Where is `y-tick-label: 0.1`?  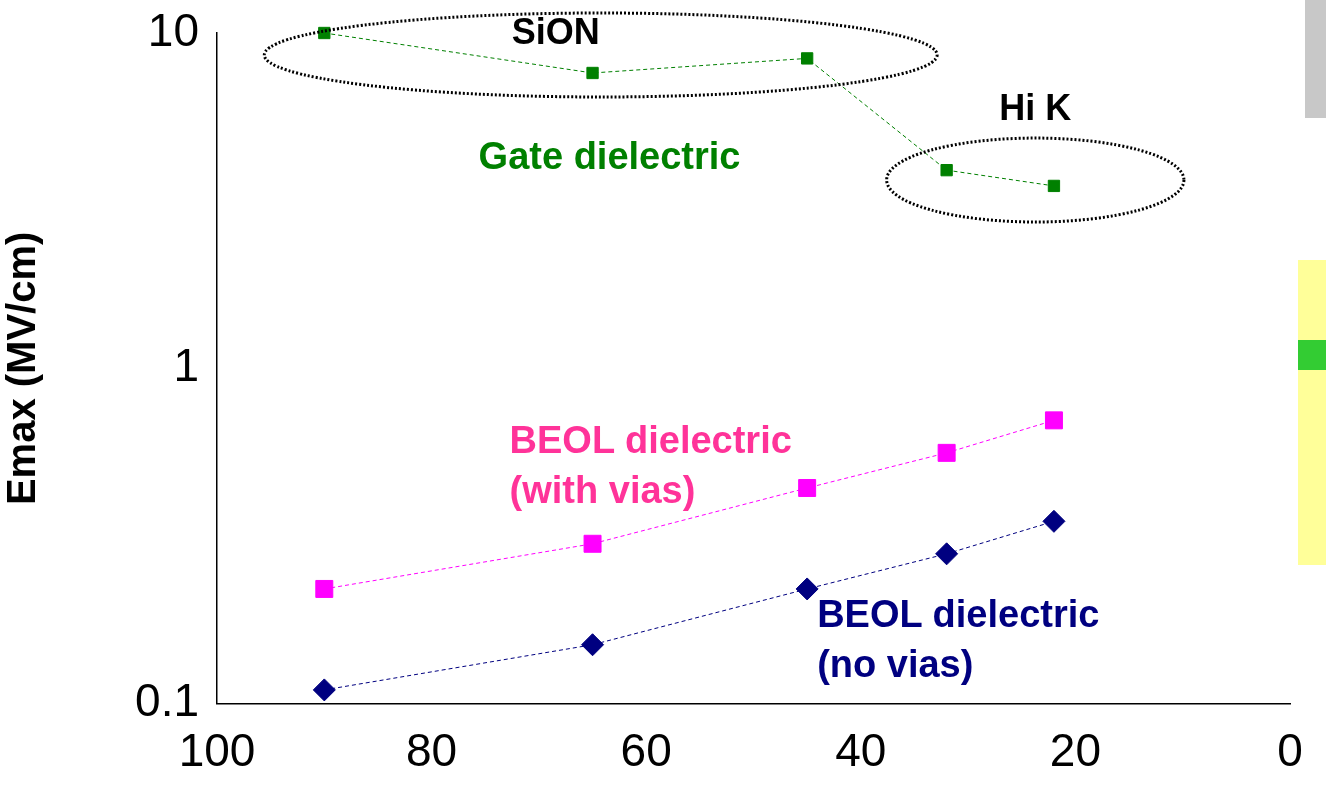 y-tick-label: 0.1 is located at coordinates (167, 700).